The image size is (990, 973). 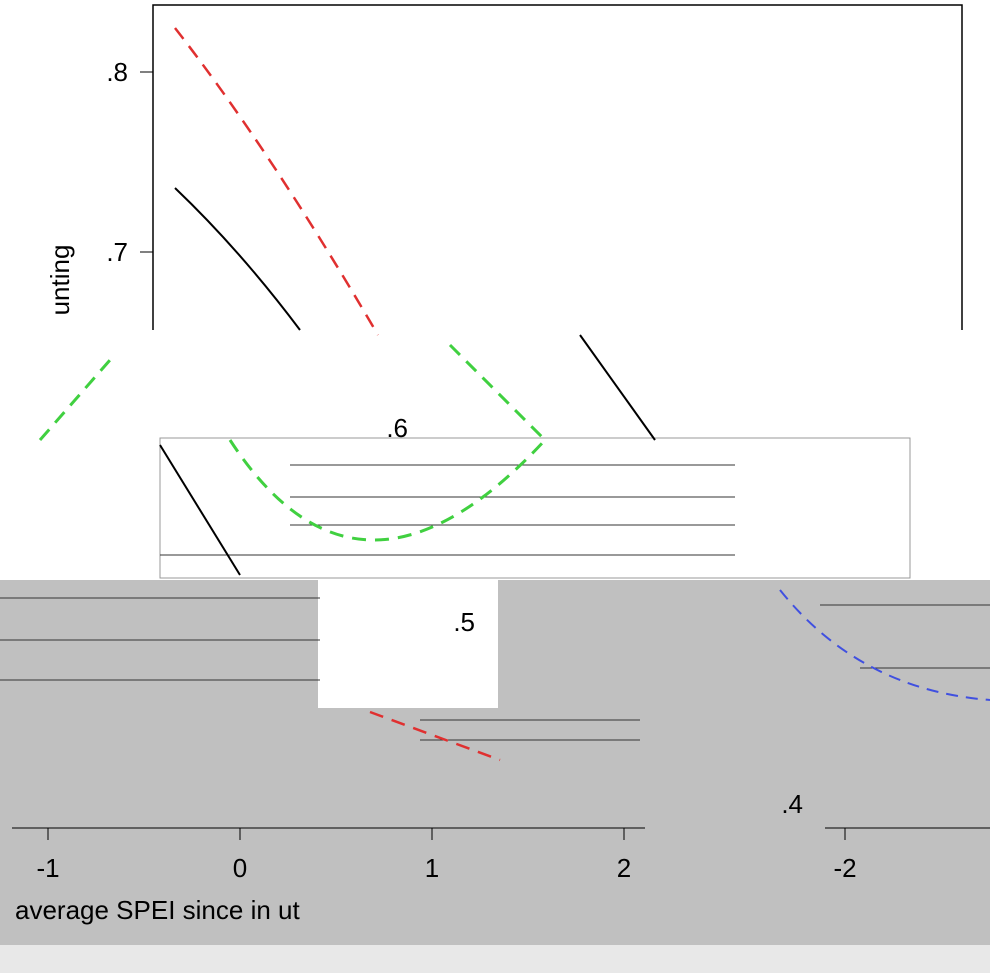 I want to click on x-axis-title: average SPEI since in ut, so click(x=157, y=910).